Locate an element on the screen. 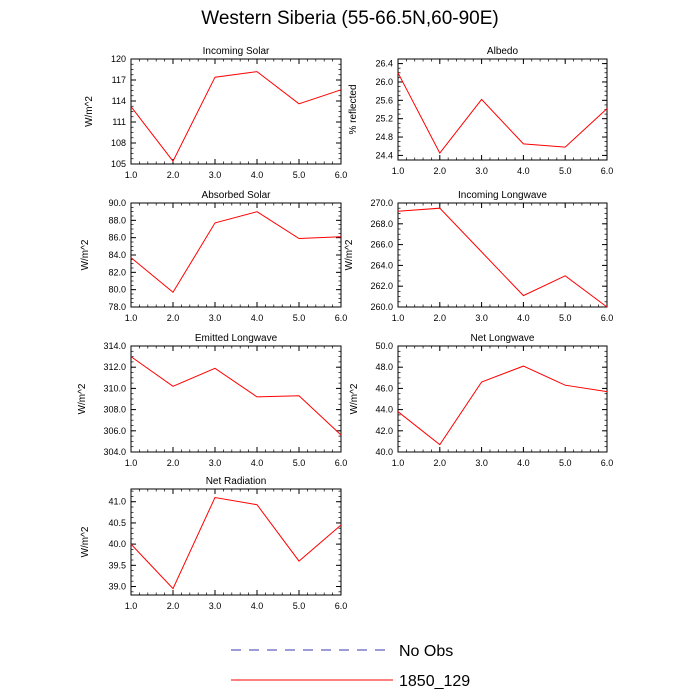  y-tick-label: 25.6 is located at coordinates (384, 100).